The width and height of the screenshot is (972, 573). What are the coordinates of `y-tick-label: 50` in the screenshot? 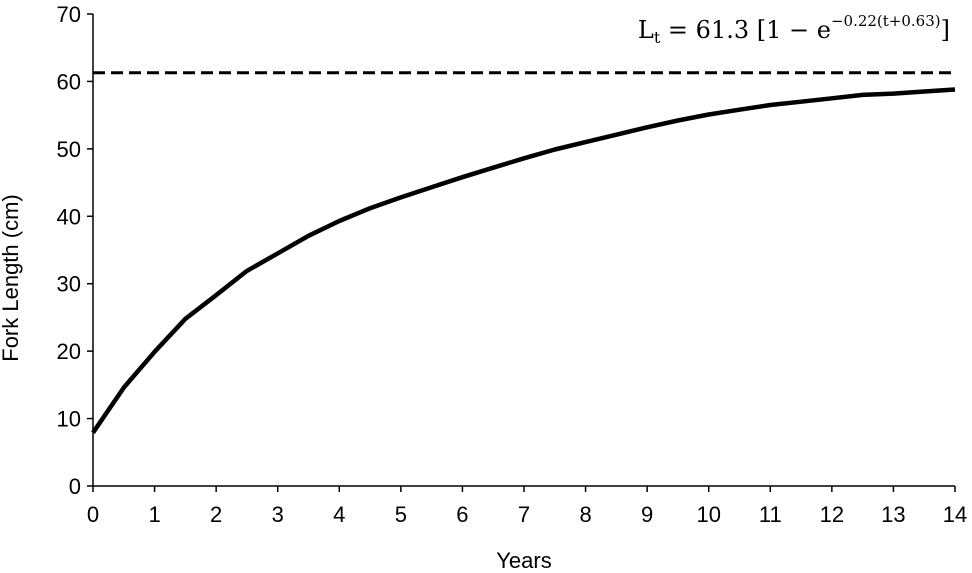 It's located at (69, 149).